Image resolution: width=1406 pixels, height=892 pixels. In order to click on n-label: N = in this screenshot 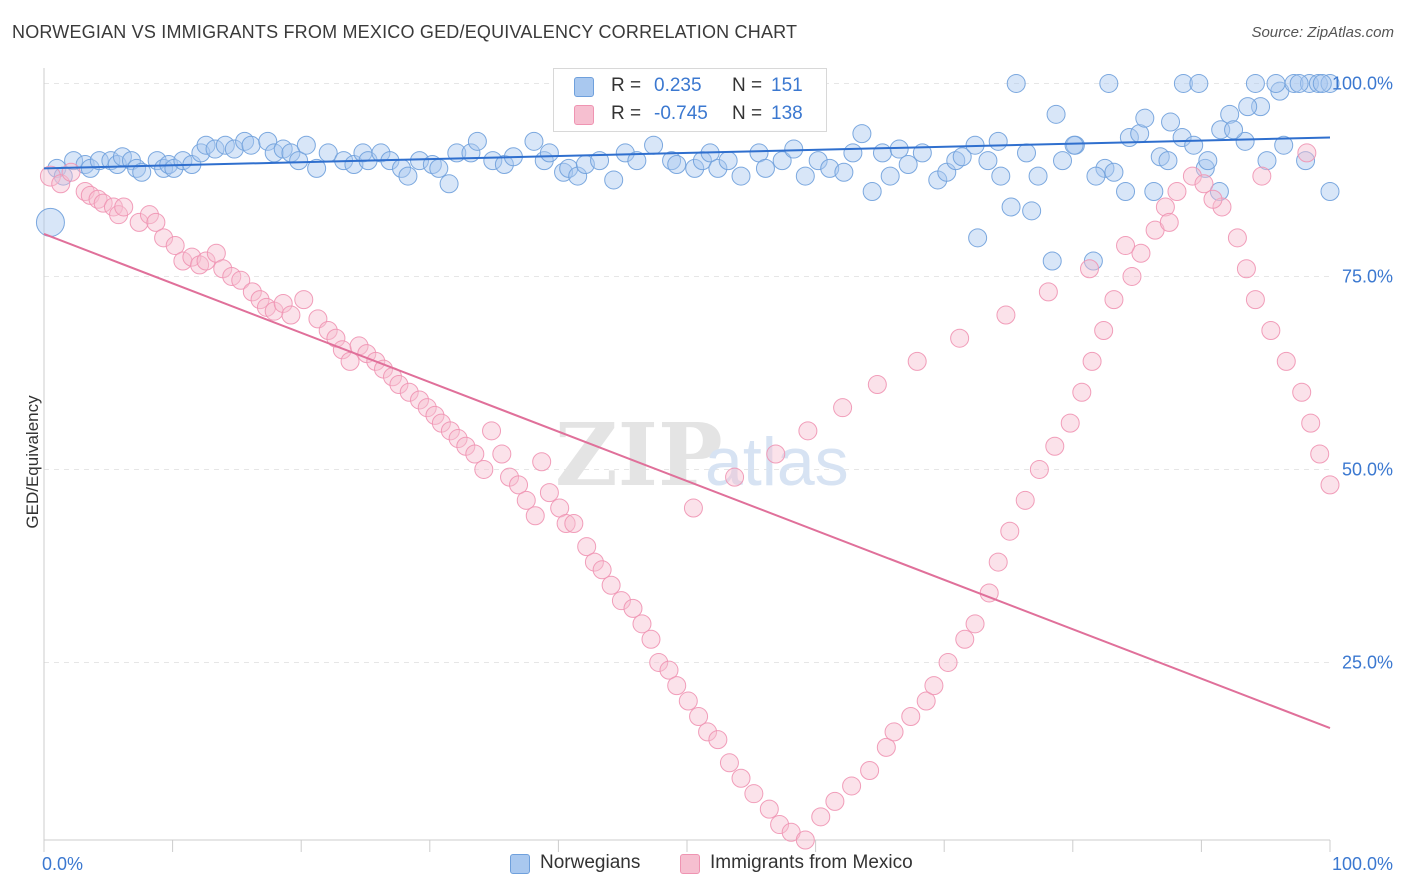, I will do `click(747, 85)`.